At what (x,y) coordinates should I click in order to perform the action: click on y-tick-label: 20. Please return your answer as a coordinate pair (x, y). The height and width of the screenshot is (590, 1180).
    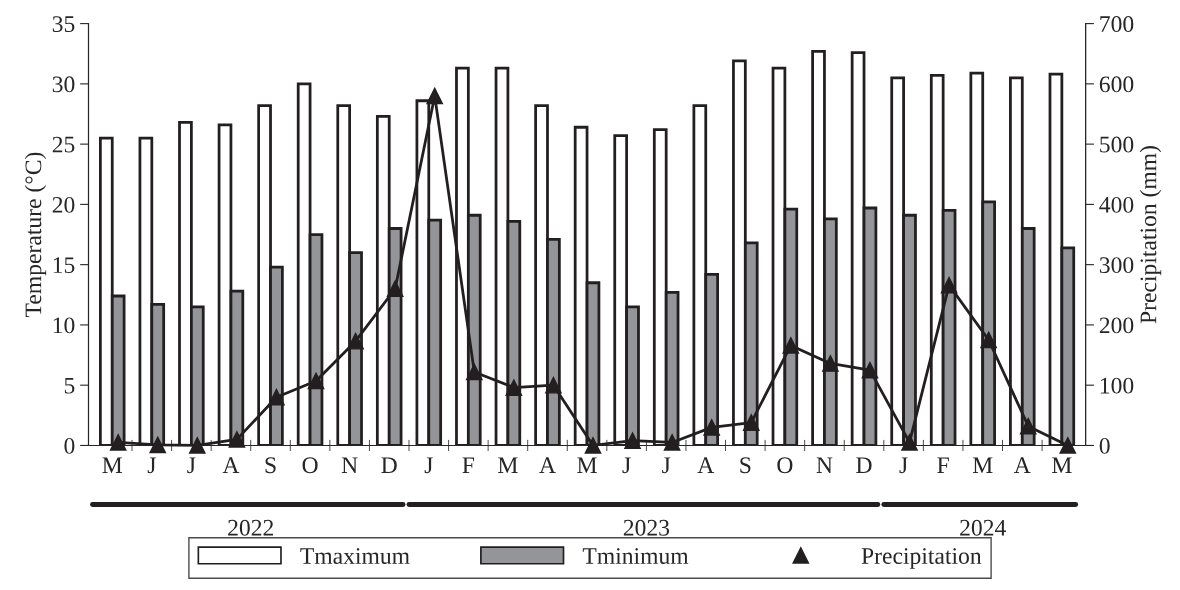
    Looking at the image, I should click on (63, 204).